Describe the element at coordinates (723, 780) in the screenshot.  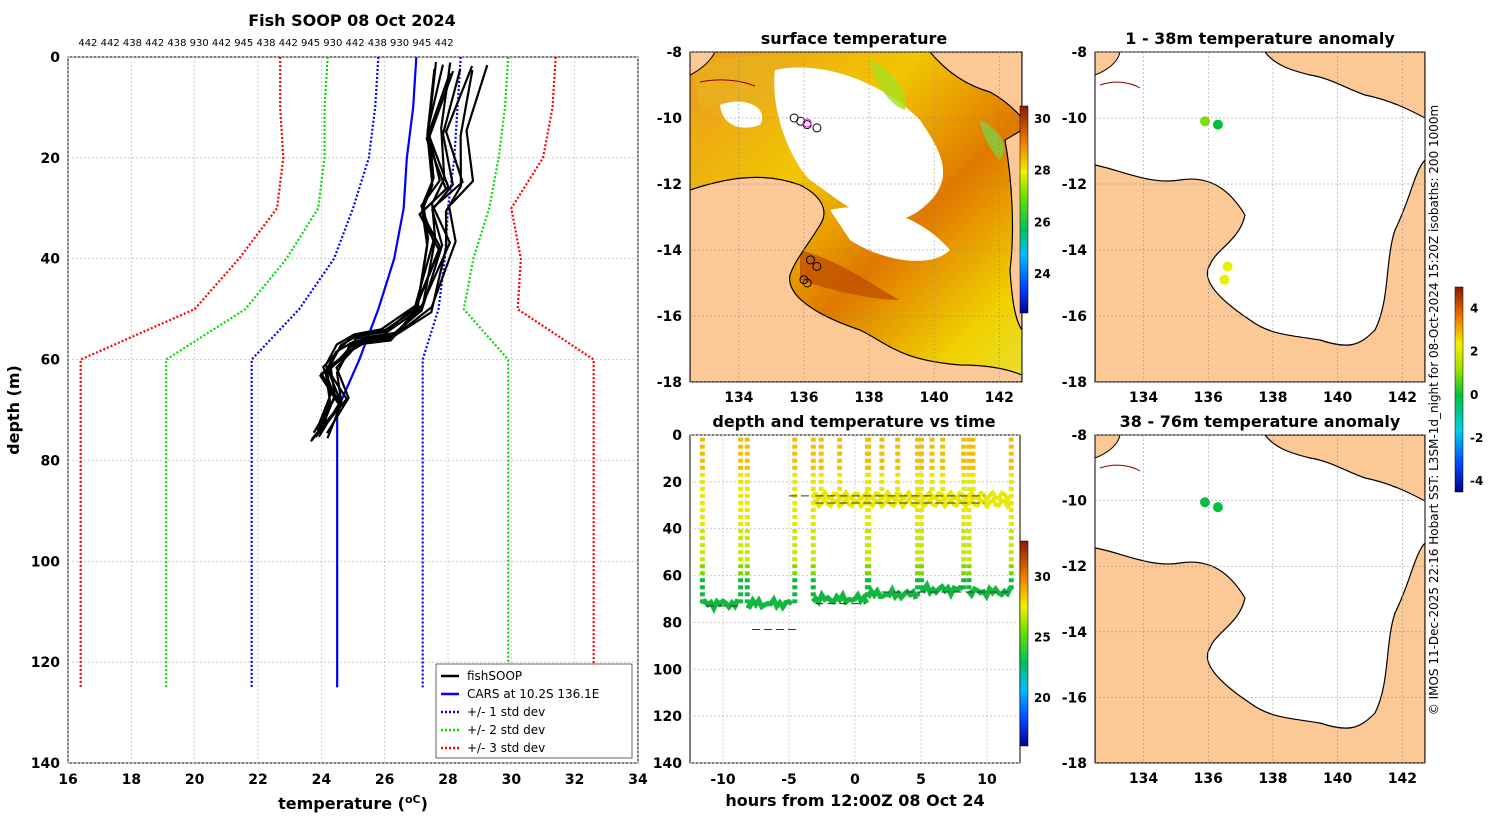
I see `x-tick-label: -10` at that location.